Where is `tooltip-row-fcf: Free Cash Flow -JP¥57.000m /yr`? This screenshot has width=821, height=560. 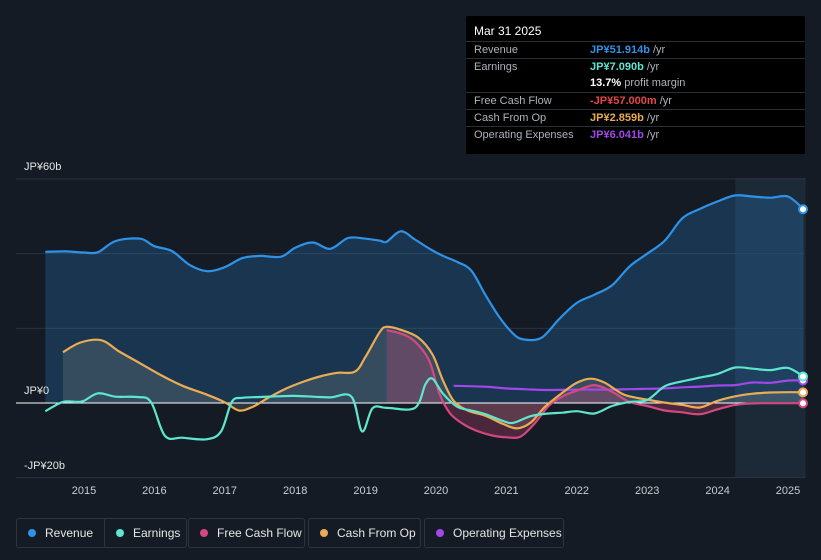 tooltip-row-fcf: Free Cash Flow -JP¥57.000m /yr is located at coordinates (635, 101).